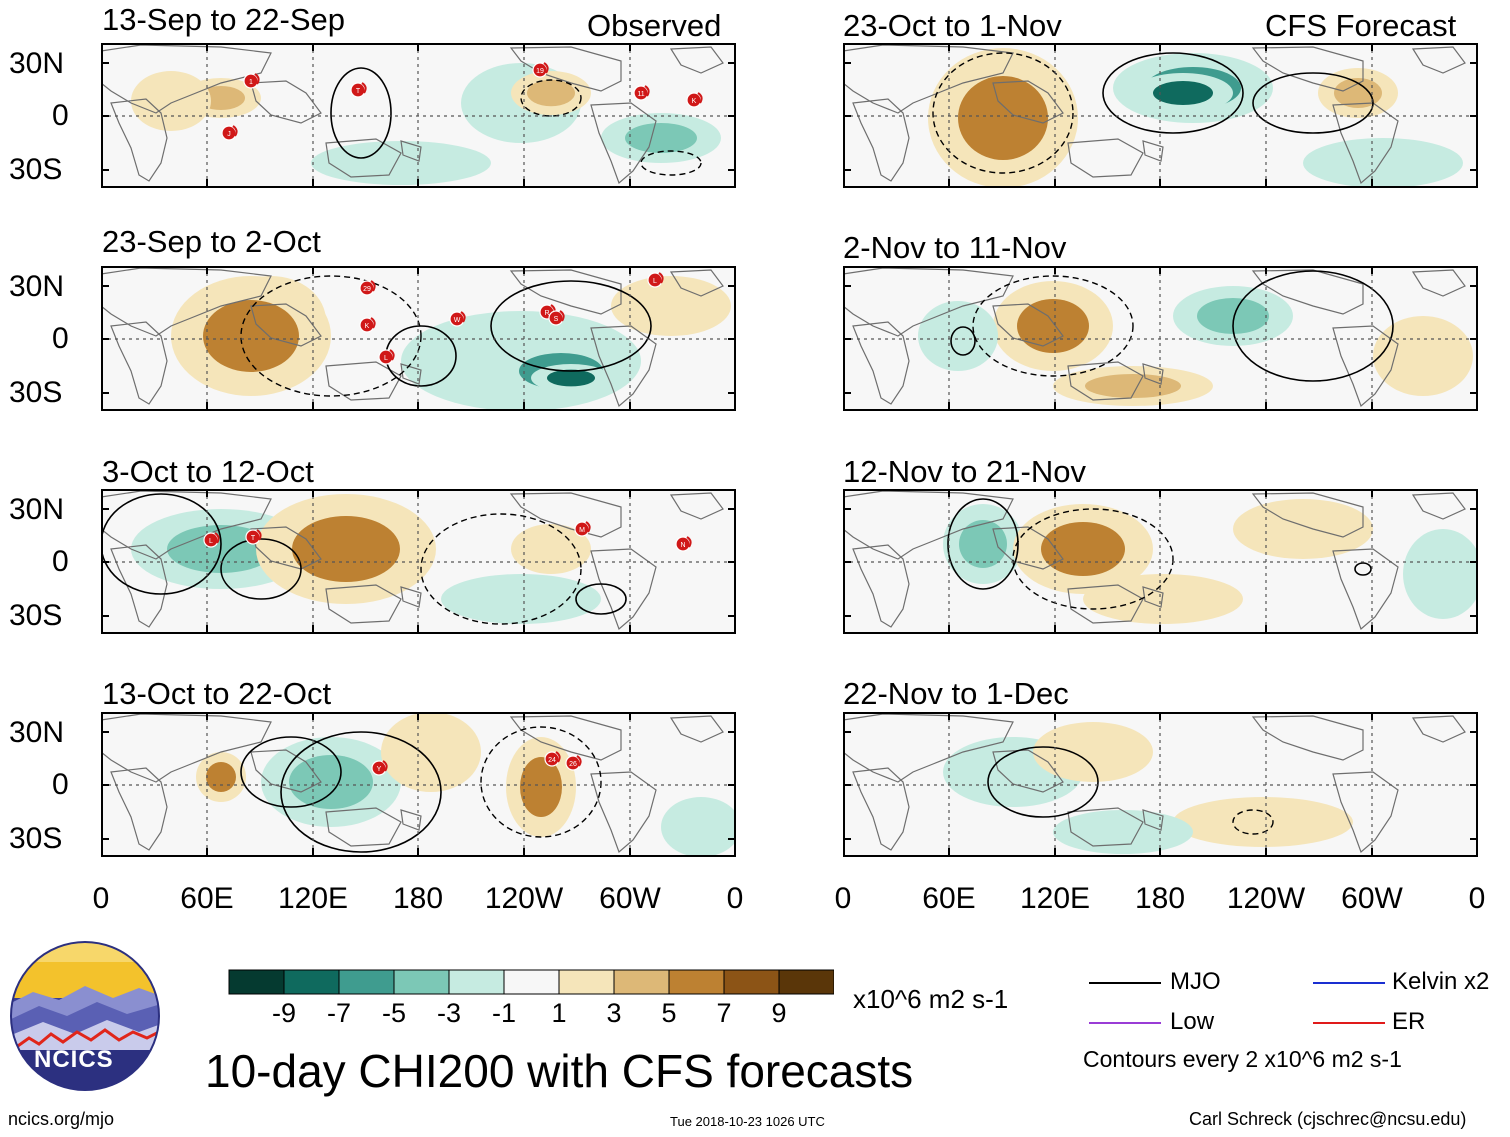 The image size is (1510, 1137). What do you see at coordinates (208, 471) in the screenshot?
I see `panel-title-3: 3-Oct to 12-Oct` at bounding box center [208, 471].